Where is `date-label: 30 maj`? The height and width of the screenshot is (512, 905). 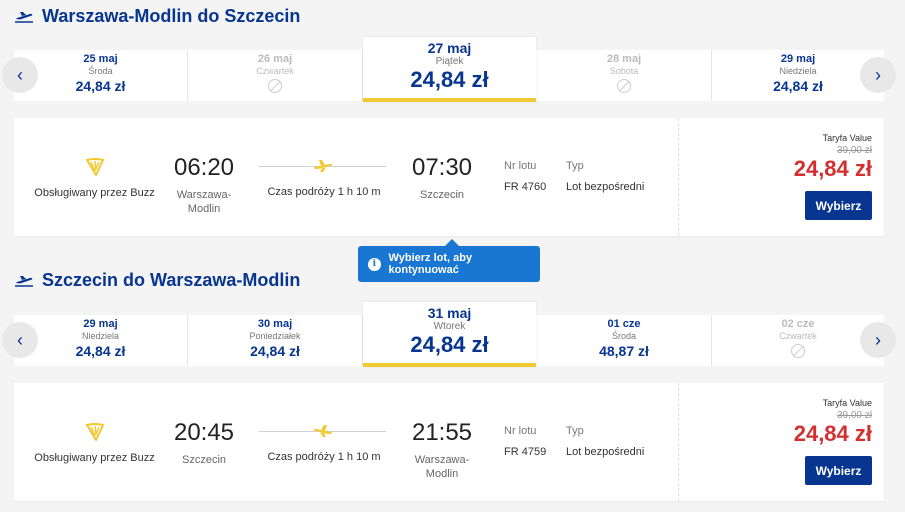 date-label: 30 maj is located at coordinates (275, 324).